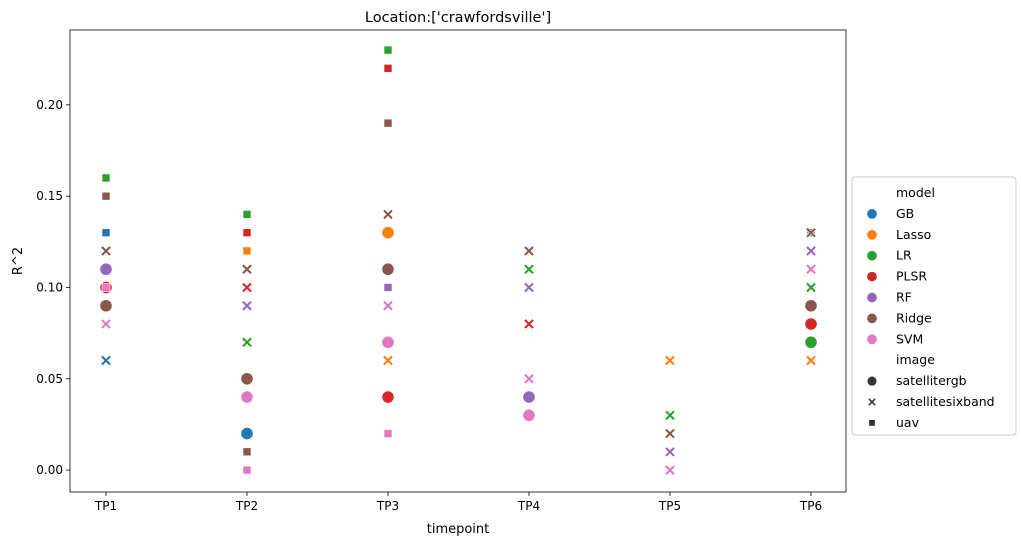 The height and width of the screenshot is (549, 1021). Describe the element at coordinates (388, 287) in the screenshot. I see `data-point-rf-uav` at that location.